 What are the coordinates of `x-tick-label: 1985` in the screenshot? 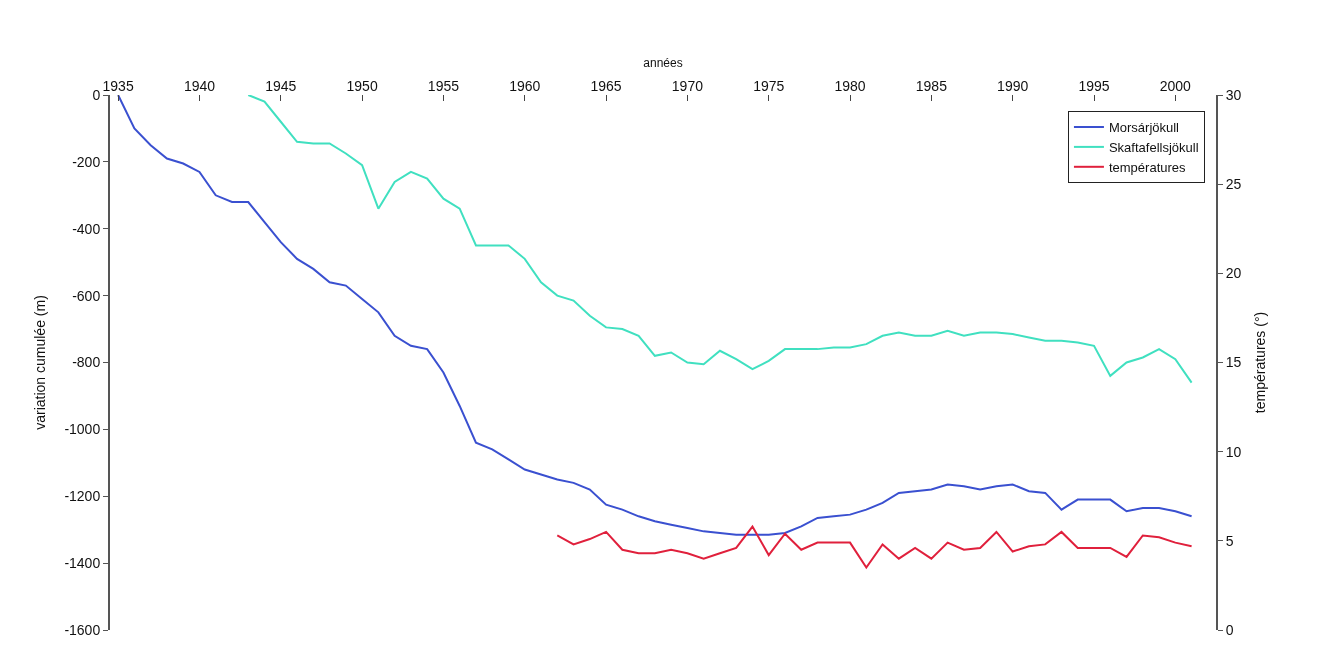 It's located at (931, 86).